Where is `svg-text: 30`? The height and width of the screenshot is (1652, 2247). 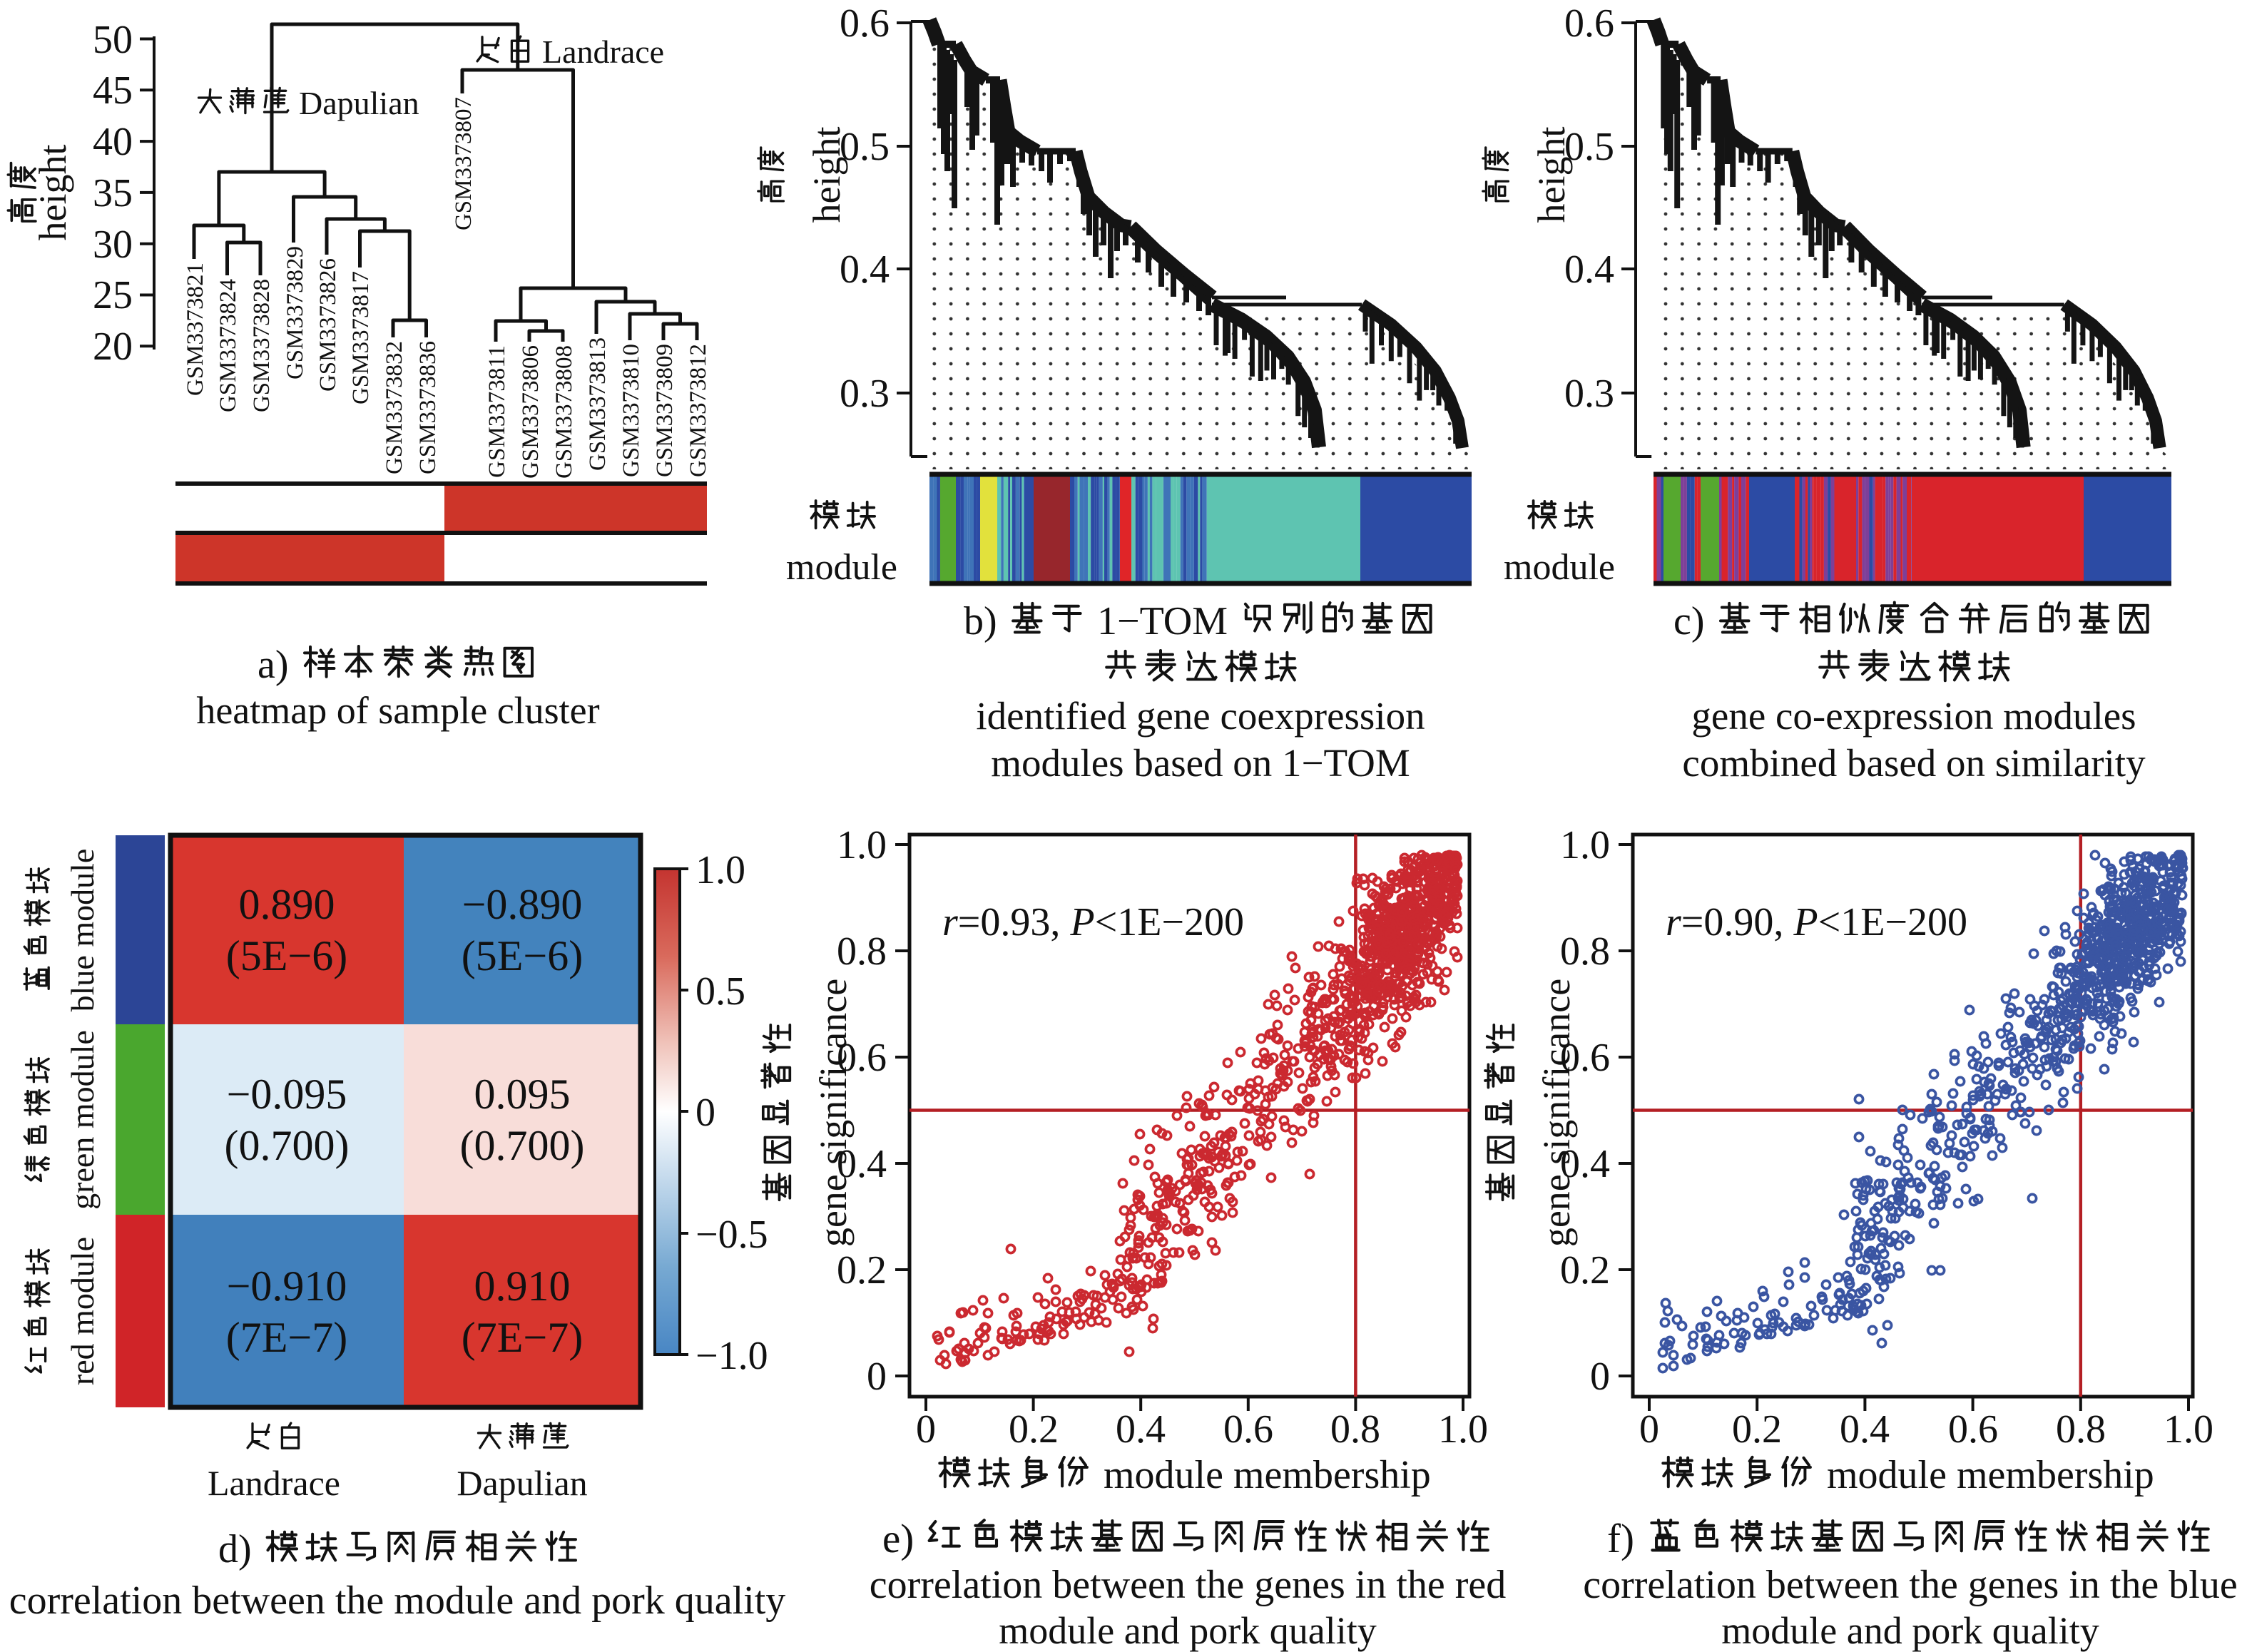 svg-text: 30 is located at coordinates (113, 245).